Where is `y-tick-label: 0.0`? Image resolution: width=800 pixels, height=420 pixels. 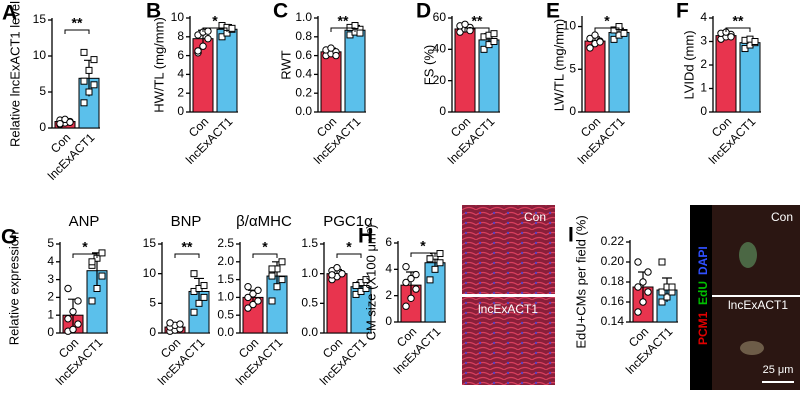 y-tick-label: 0.0 is located at coordinates (225, 332).